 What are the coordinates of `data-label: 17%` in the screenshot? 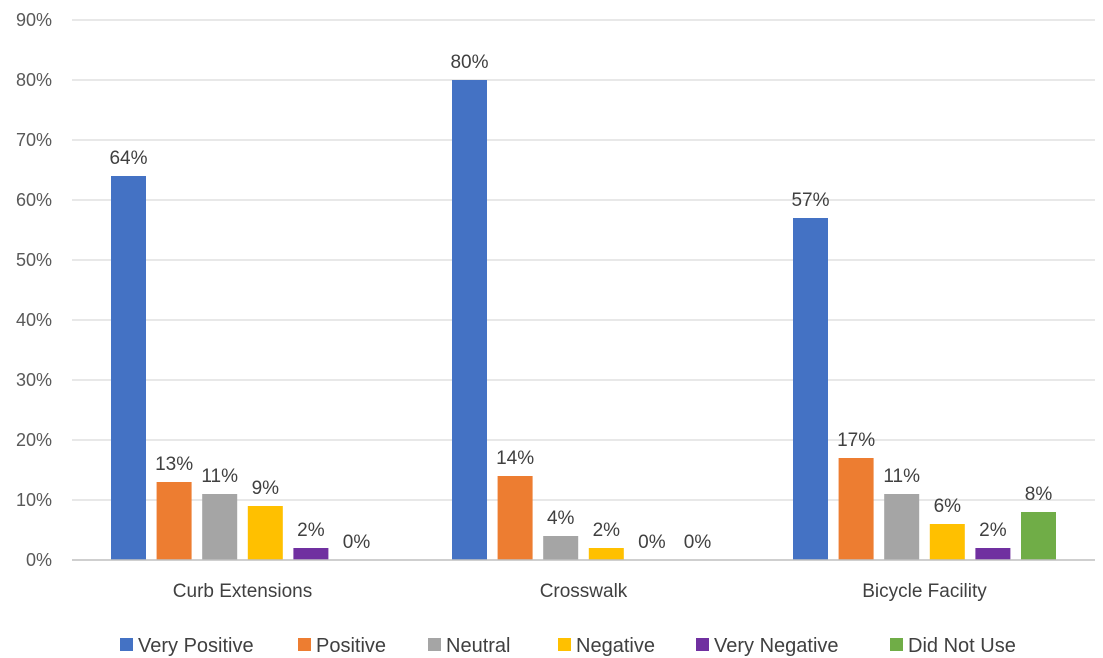 It's located at (856, 440).